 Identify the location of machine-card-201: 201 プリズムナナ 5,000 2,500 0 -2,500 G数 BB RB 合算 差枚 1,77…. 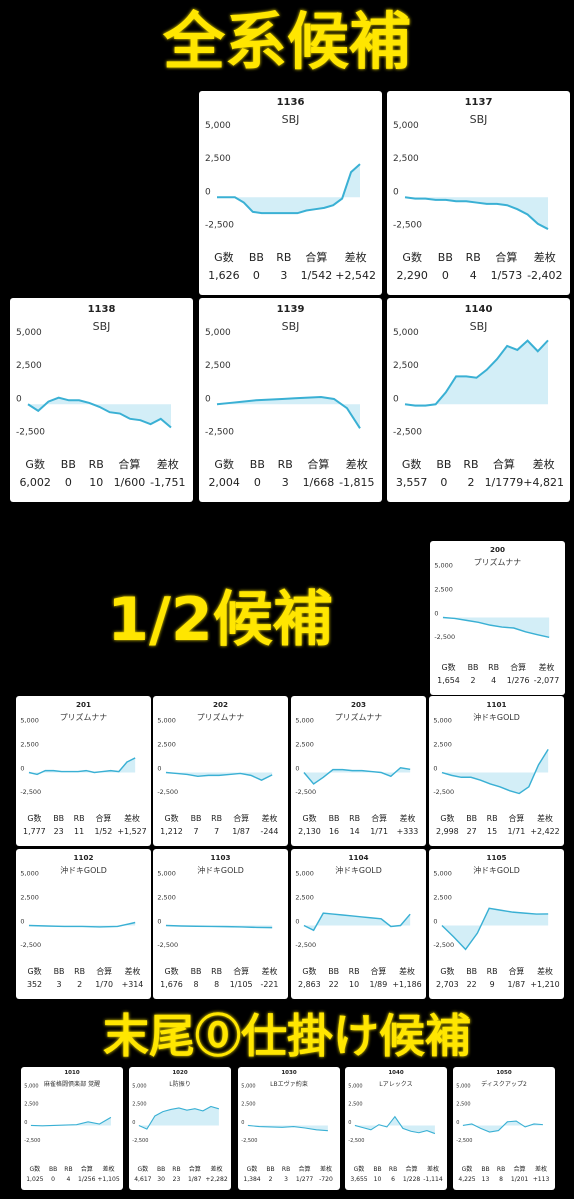
(83, 771).